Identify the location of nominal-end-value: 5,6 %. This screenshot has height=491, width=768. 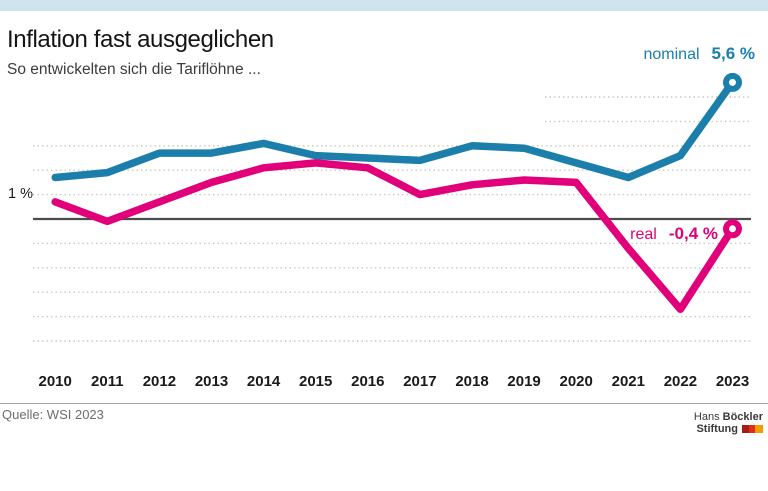
(733, 53).